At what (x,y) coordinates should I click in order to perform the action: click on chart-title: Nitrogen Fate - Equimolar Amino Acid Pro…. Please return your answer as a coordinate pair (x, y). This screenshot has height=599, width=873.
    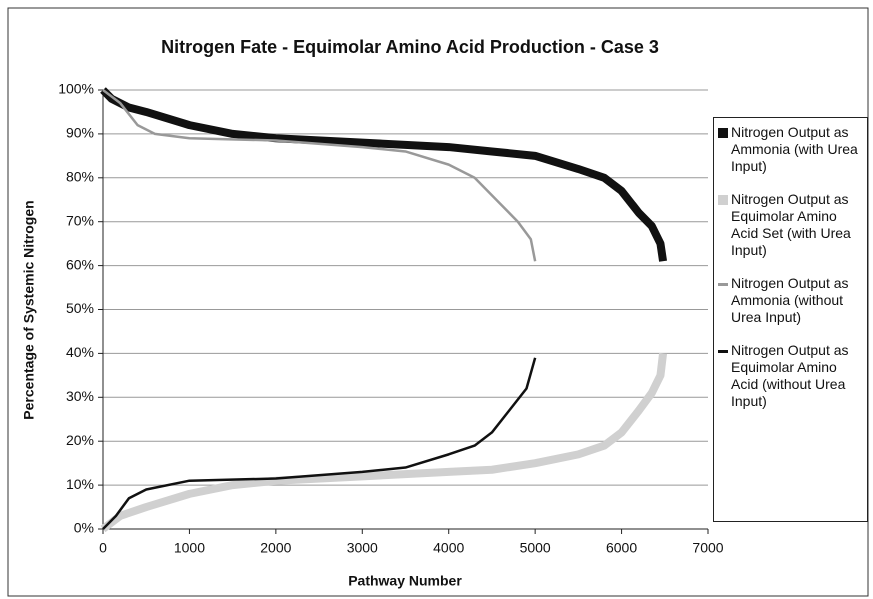
    Looking at the image, I should click on (410, 47).